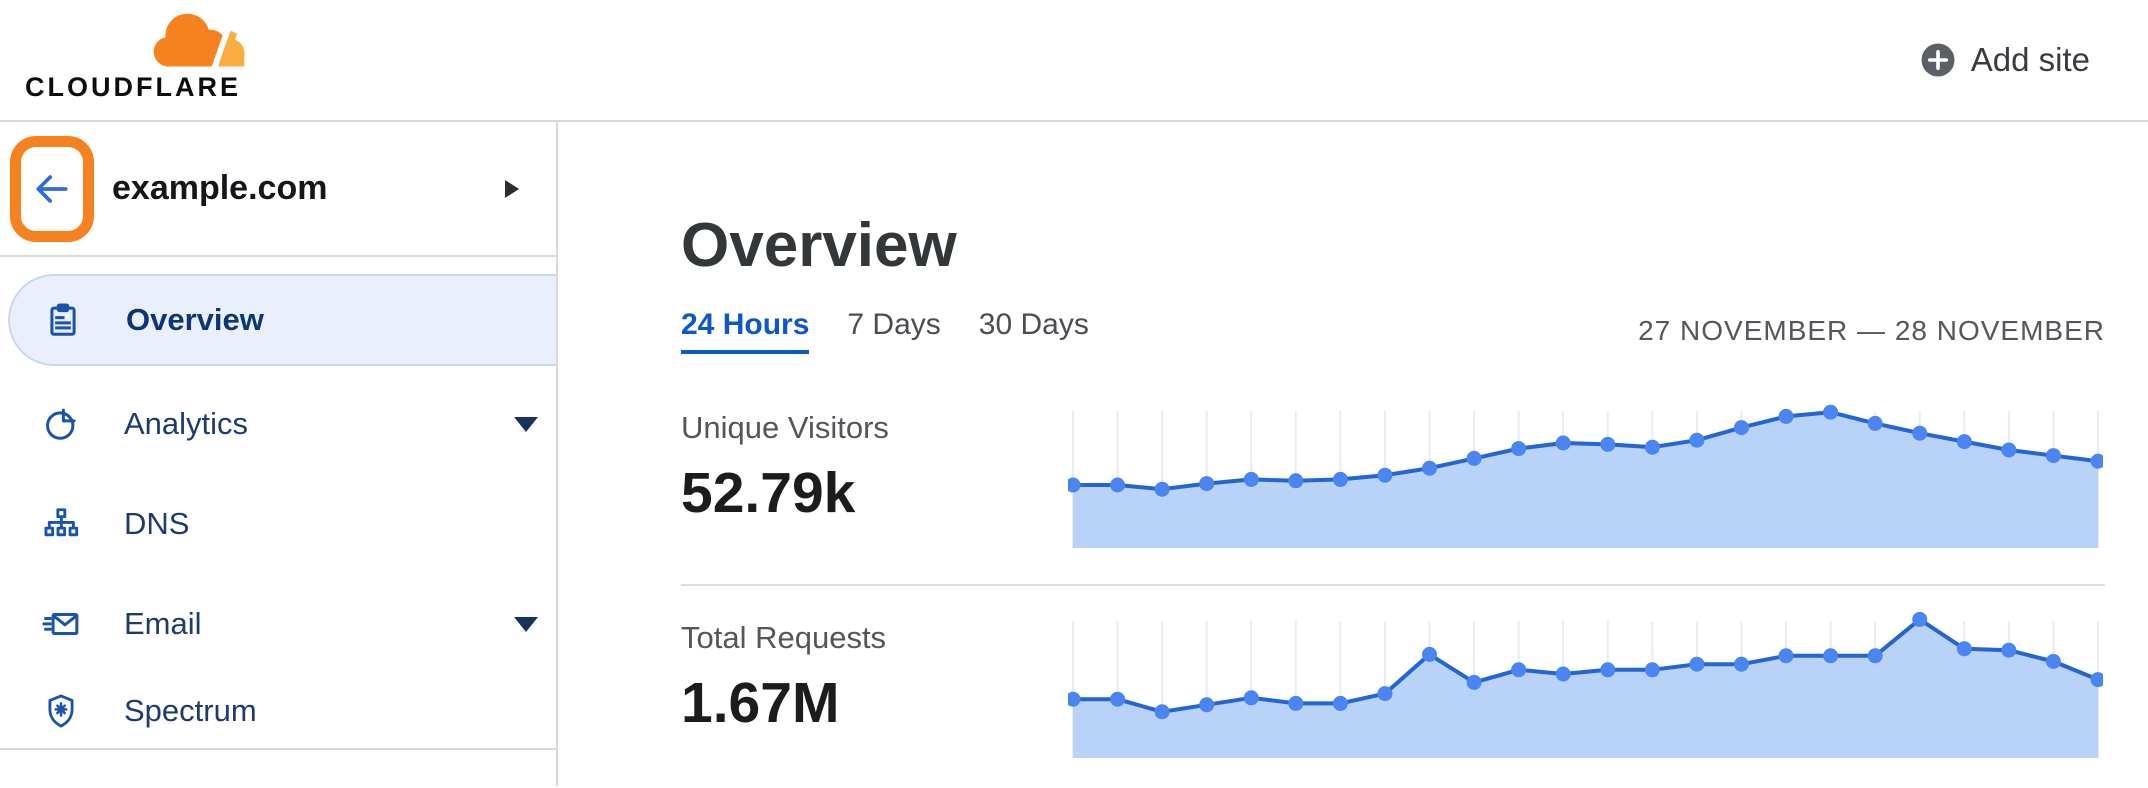 The height and width of the screenshot is (788, 2148). I want to click on unique-visitors-chart, so click(1585, 476).